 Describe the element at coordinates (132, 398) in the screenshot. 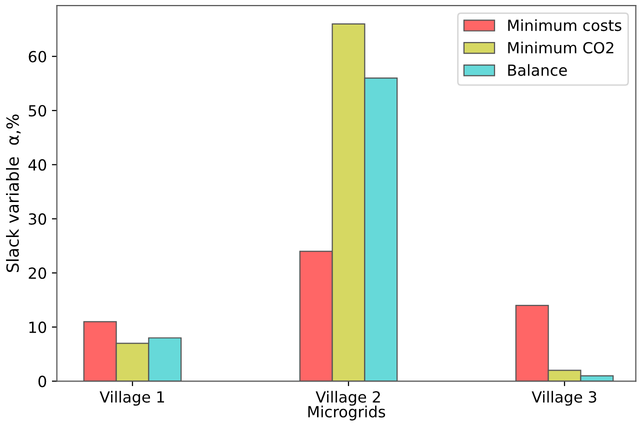

I see `x-tick-label: Village 1` at that location.